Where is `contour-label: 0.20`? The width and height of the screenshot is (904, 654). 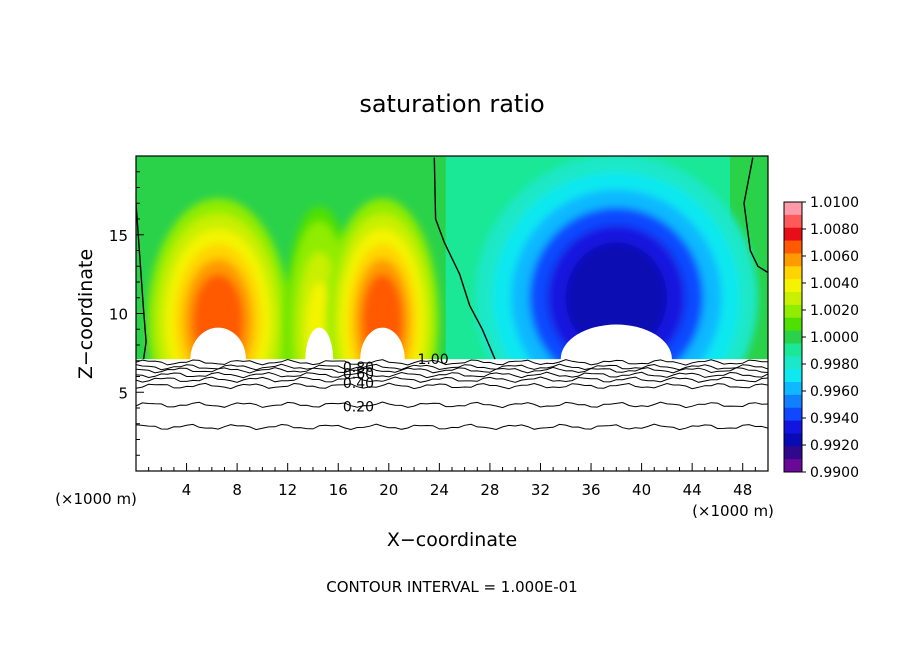
contour-label: 0.20 is located at coordinates (358, 407).